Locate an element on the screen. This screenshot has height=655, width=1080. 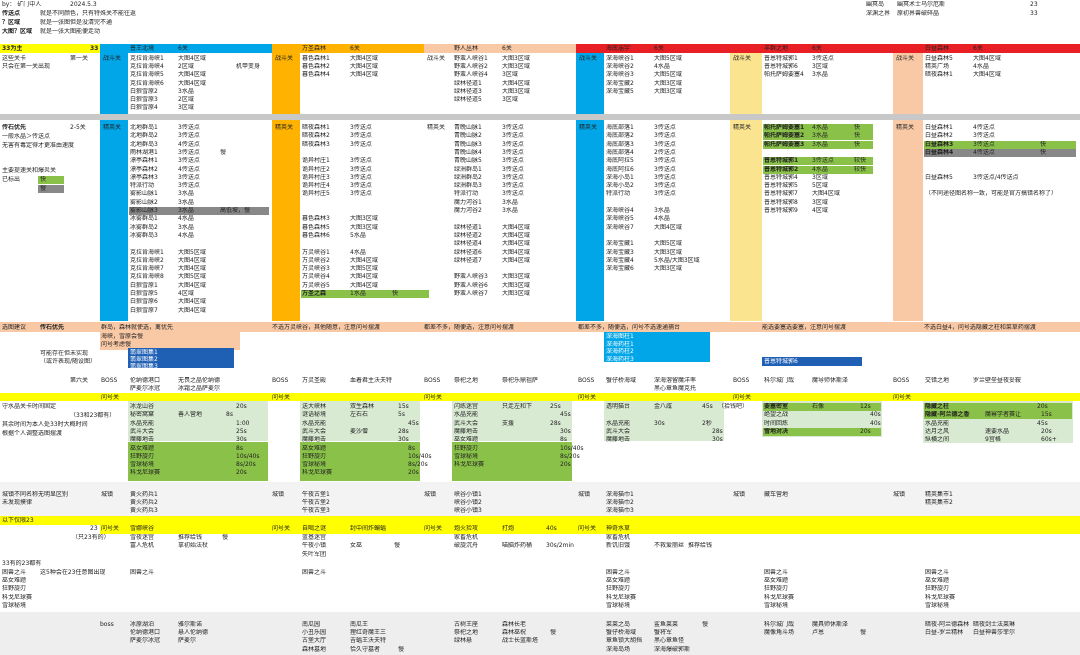
town-name: 黄火药兵3 is located at coordinates (144, 510).